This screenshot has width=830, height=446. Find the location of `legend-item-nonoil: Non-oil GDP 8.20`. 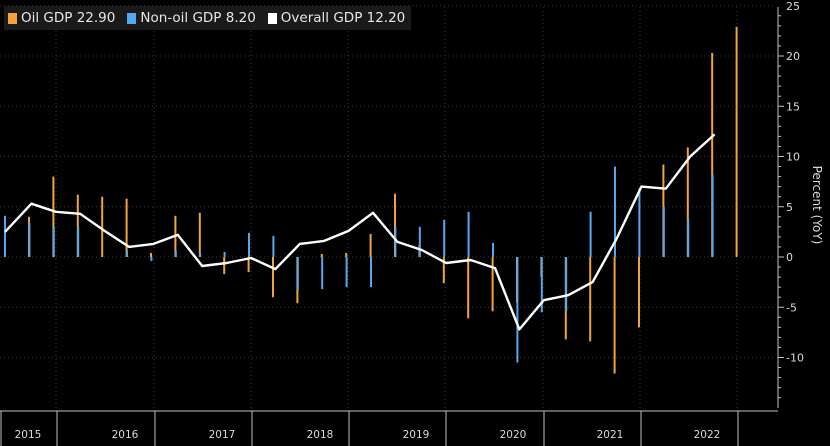

legend-item-nonoil: Non-oil GDP 8.20 is located at coordinates (191, 18).